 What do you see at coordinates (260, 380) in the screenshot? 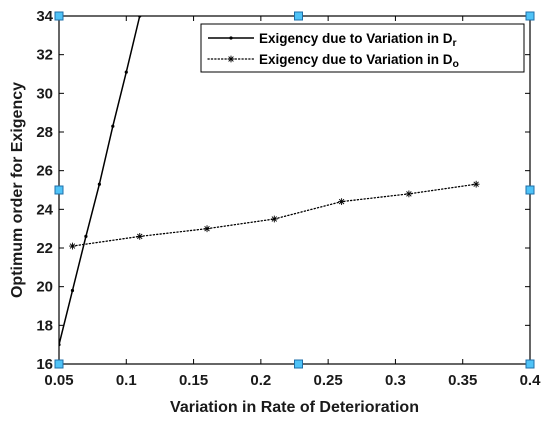
I see `x-tick-label: 0.2` at bounding box center [260, 380].